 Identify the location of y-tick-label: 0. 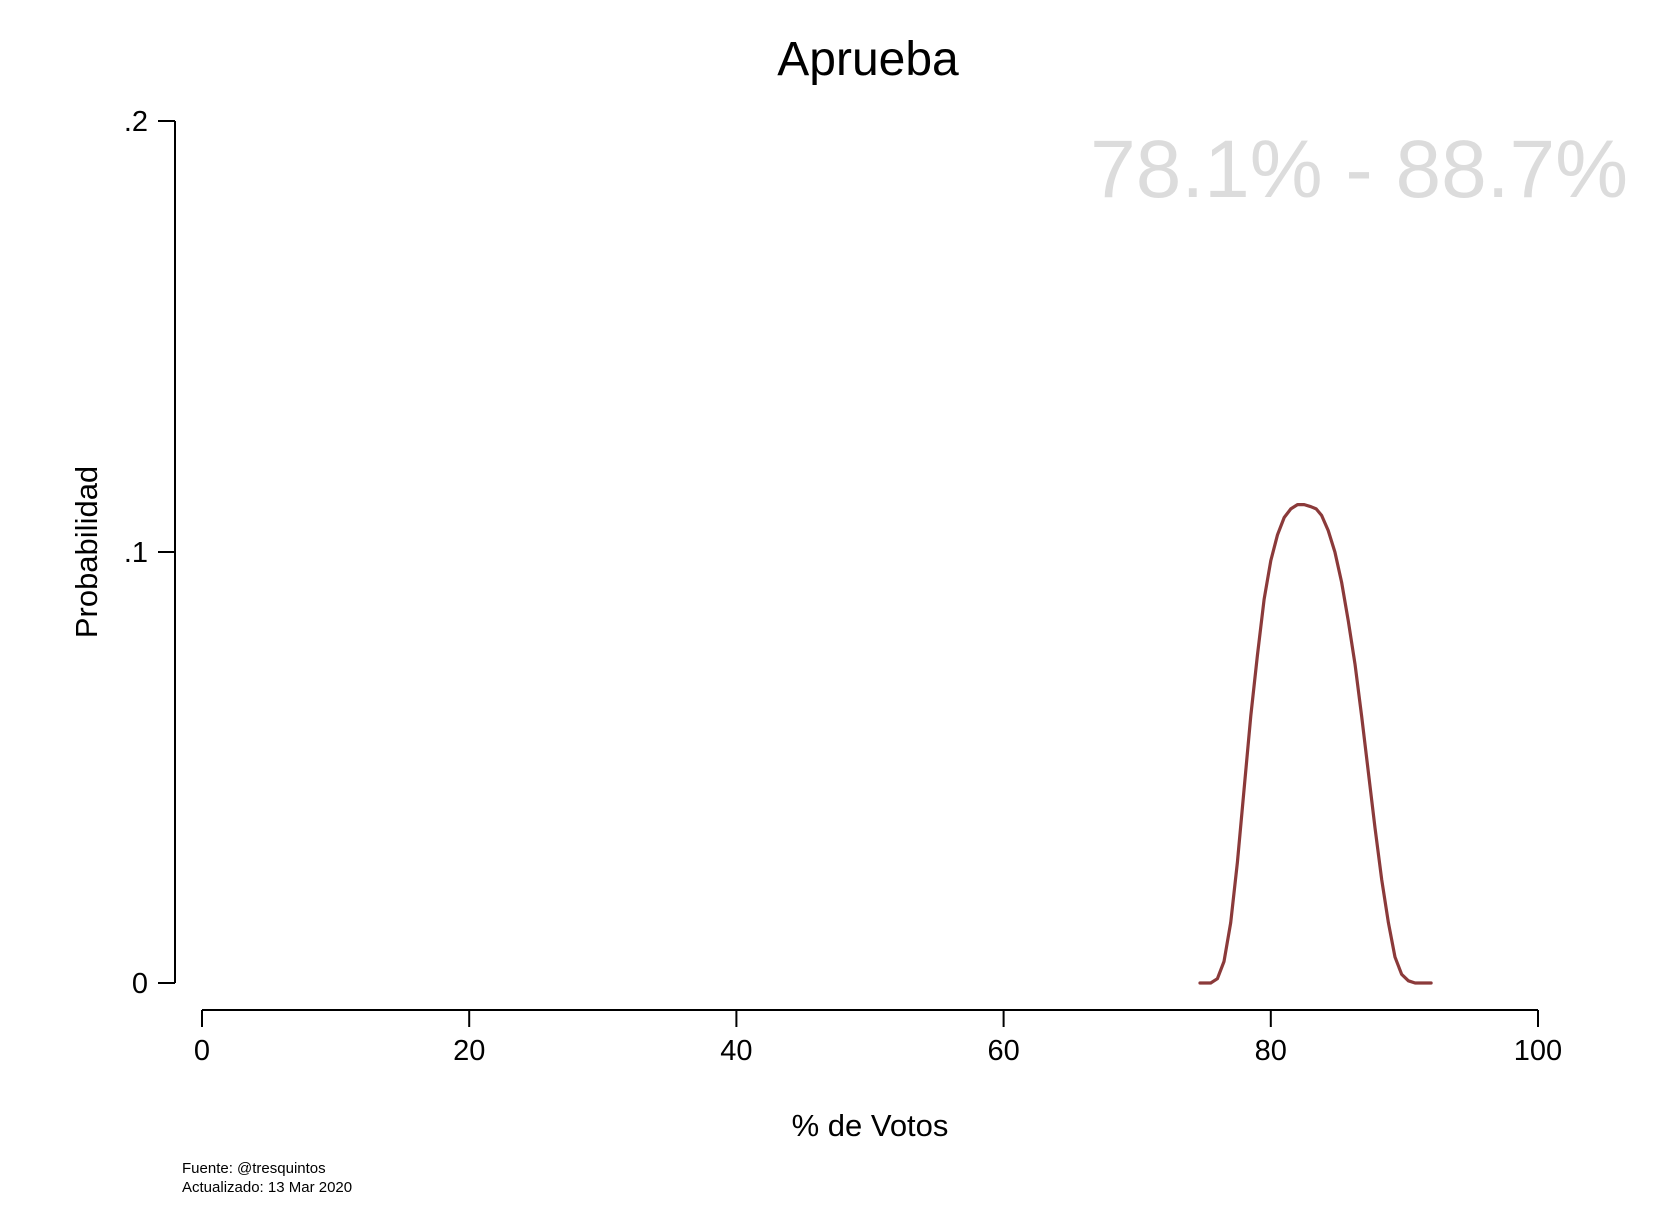
(140, 984).